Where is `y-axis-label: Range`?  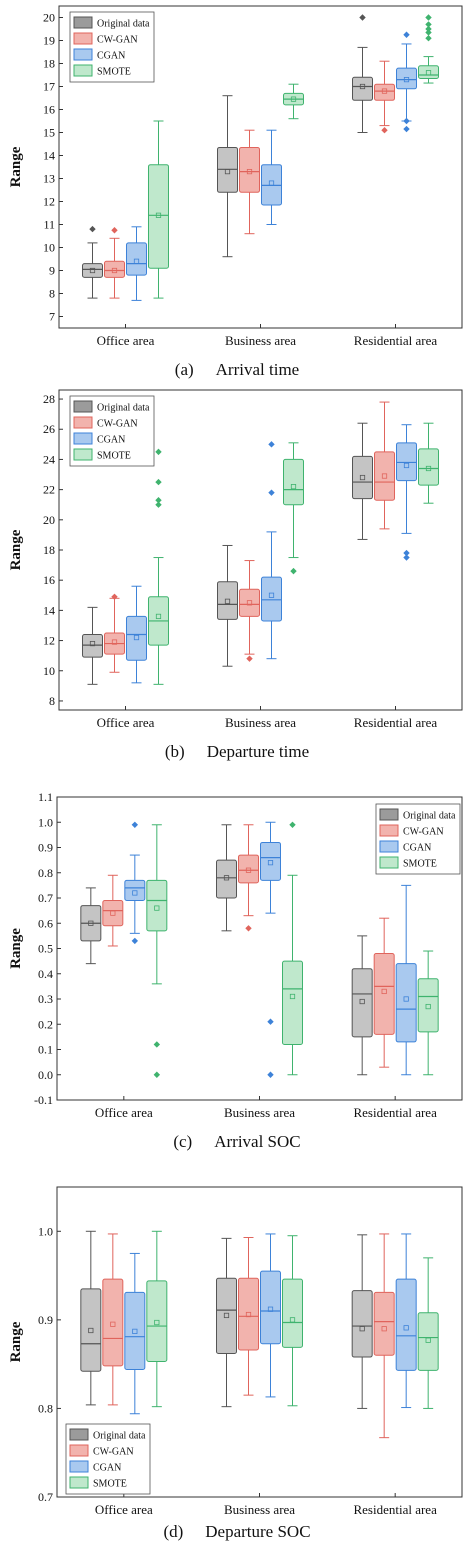 y-axis-label: Range is located at coordinates (16, 549).